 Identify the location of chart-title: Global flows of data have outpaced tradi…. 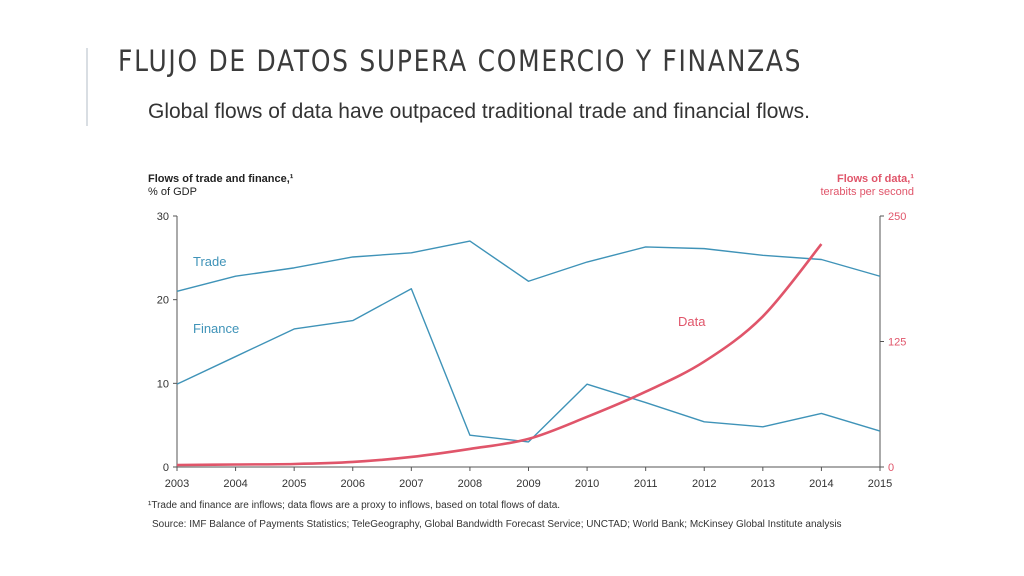
(479, 111).